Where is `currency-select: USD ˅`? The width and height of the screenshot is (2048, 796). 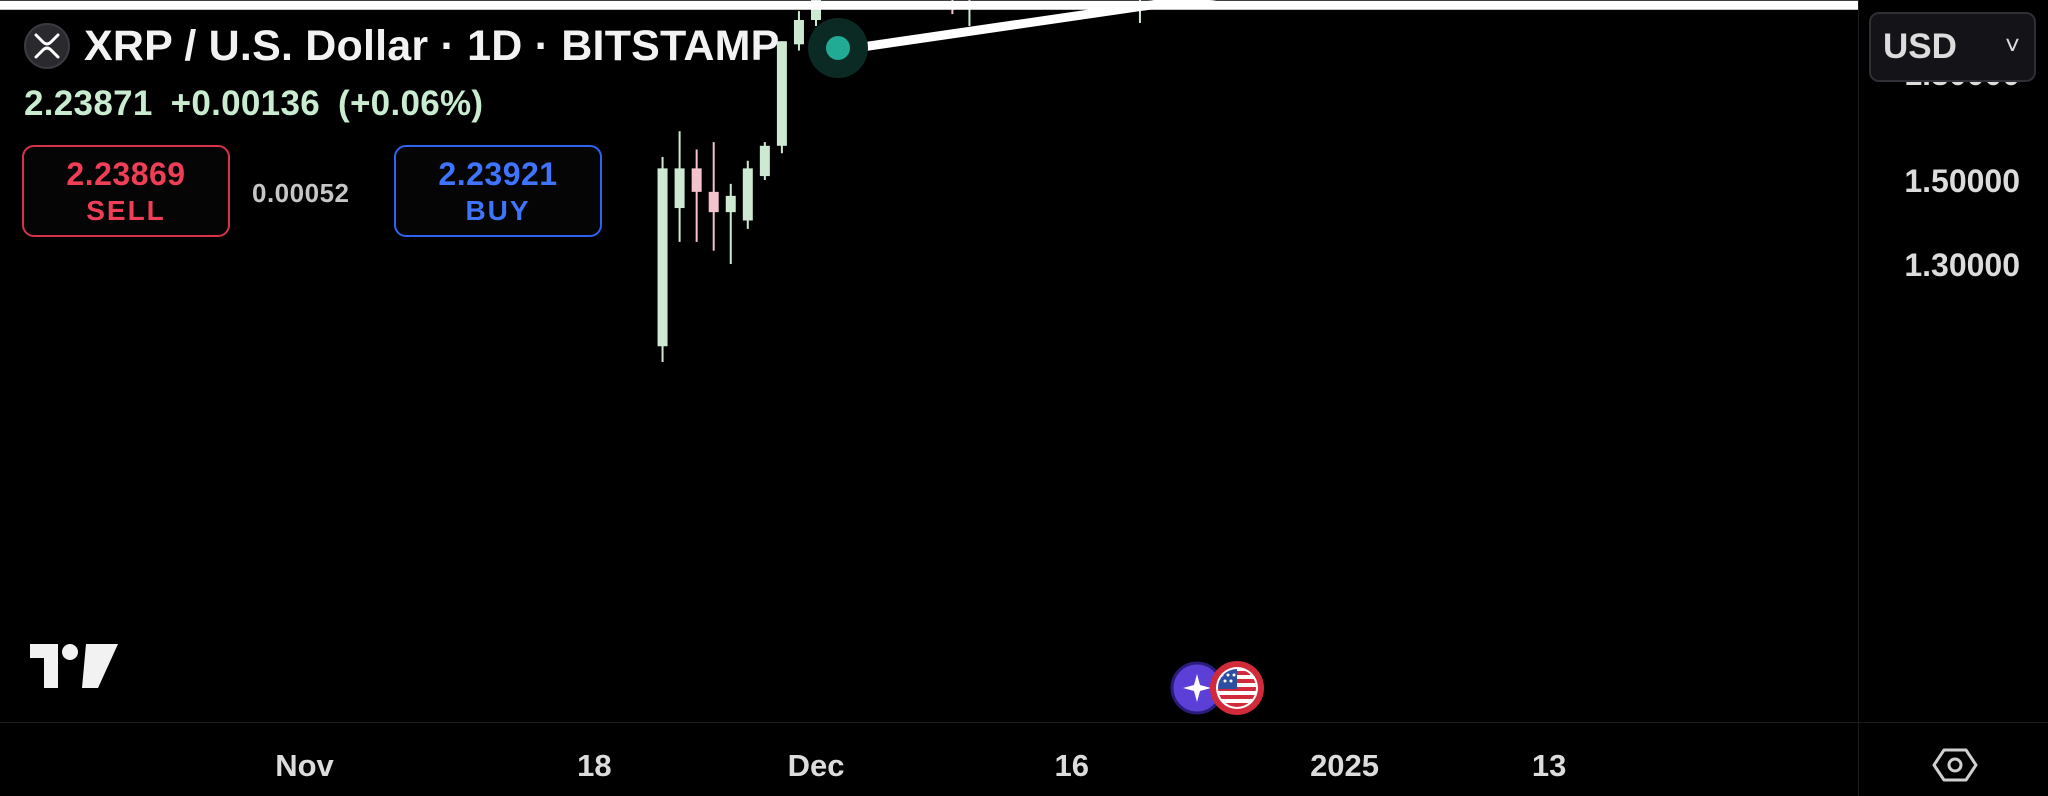
currency-select: USD ˅ is located at coordinates (1952, 47).